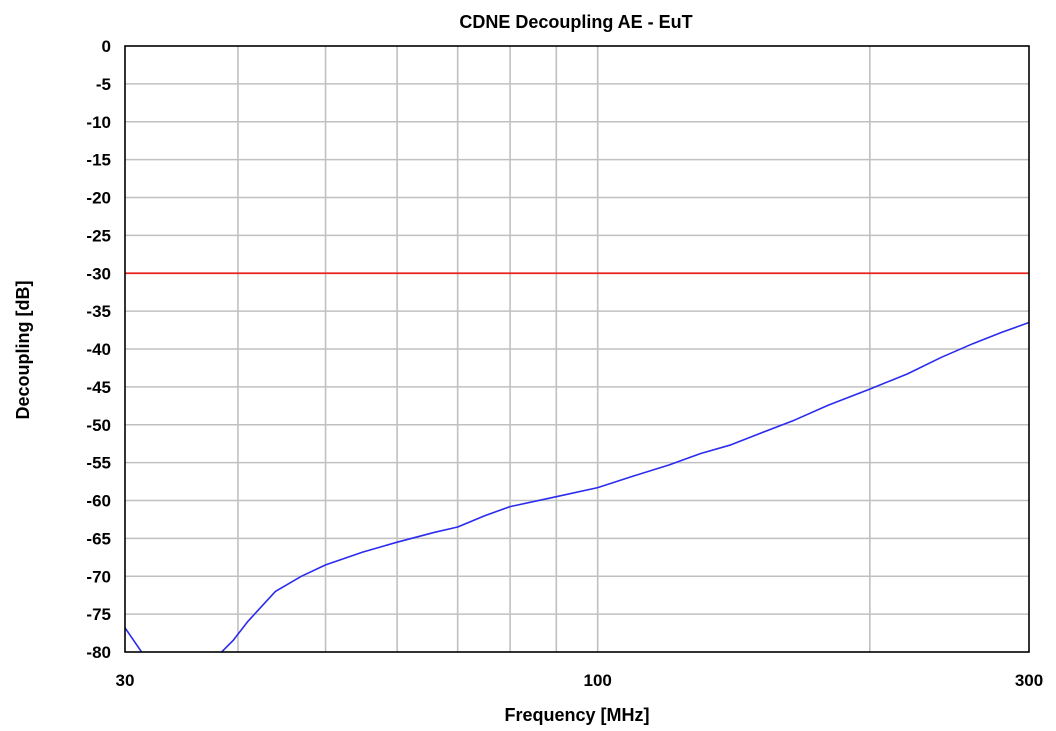 Image resolution: width=1056 pixels, height=731 pixels. What do you see at coordinates (575, 22) in the screenshot?
I see `chart-title: CDNE Decoupling AE - EuT` at bounding box center [575, 22].